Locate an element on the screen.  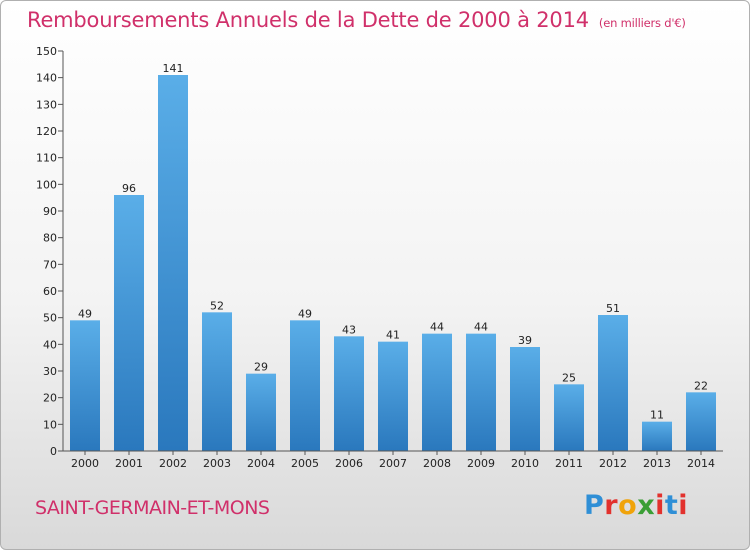
proxiti-logo: Proxiti is located at coordinates (636, 505).